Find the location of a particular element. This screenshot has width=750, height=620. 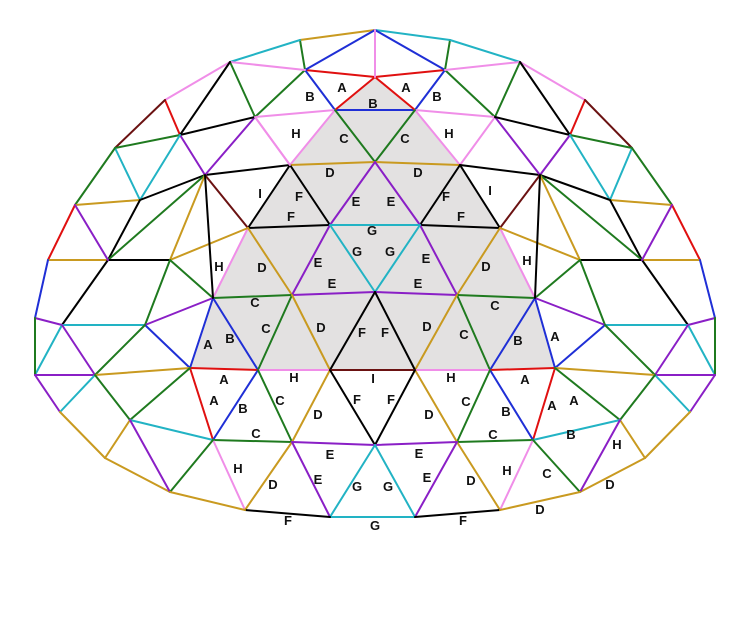

strut-label: A is located at coordinates (574, 400).